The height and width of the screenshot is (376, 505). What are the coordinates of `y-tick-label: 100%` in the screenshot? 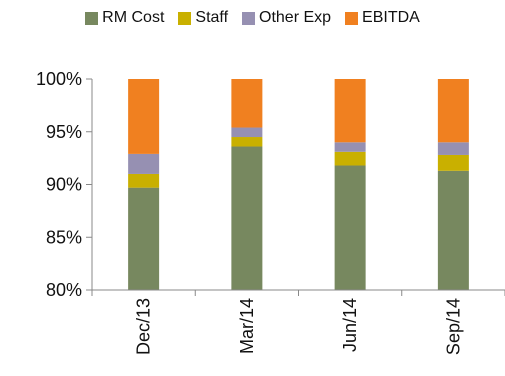 It's located at (59, 79).